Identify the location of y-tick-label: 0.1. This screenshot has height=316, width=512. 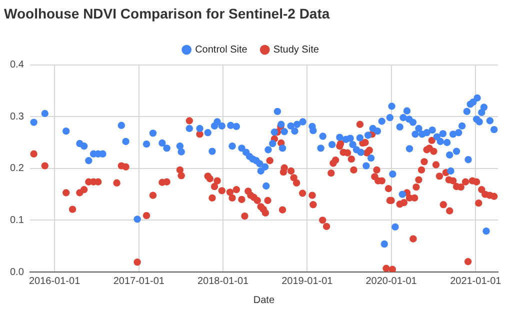
(17, 220).